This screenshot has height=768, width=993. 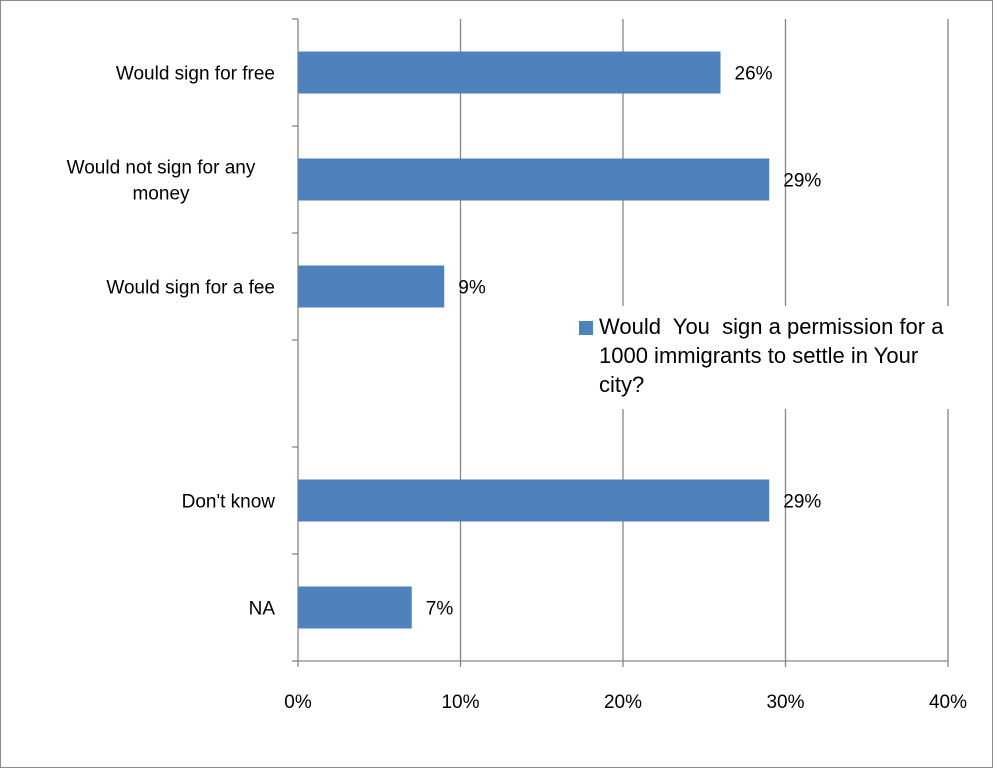 I want to click on x-tick-label: 30%, so click(x=785, y=702).